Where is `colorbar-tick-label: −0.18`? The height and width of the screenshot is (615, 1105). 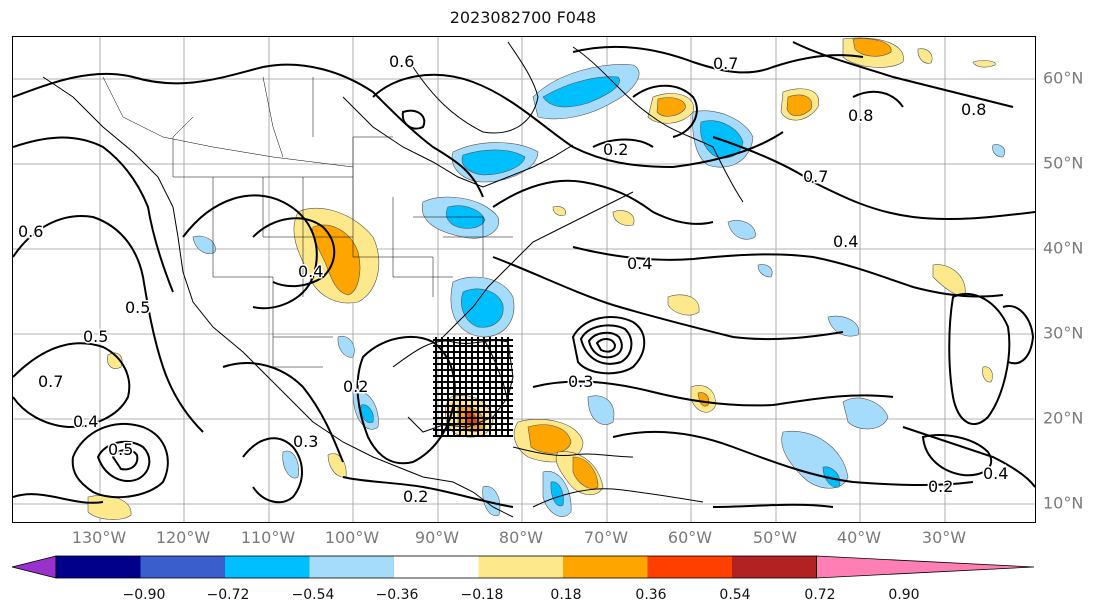 colorbar-tick-label: −0.18 is located at coordinates (482, 595).